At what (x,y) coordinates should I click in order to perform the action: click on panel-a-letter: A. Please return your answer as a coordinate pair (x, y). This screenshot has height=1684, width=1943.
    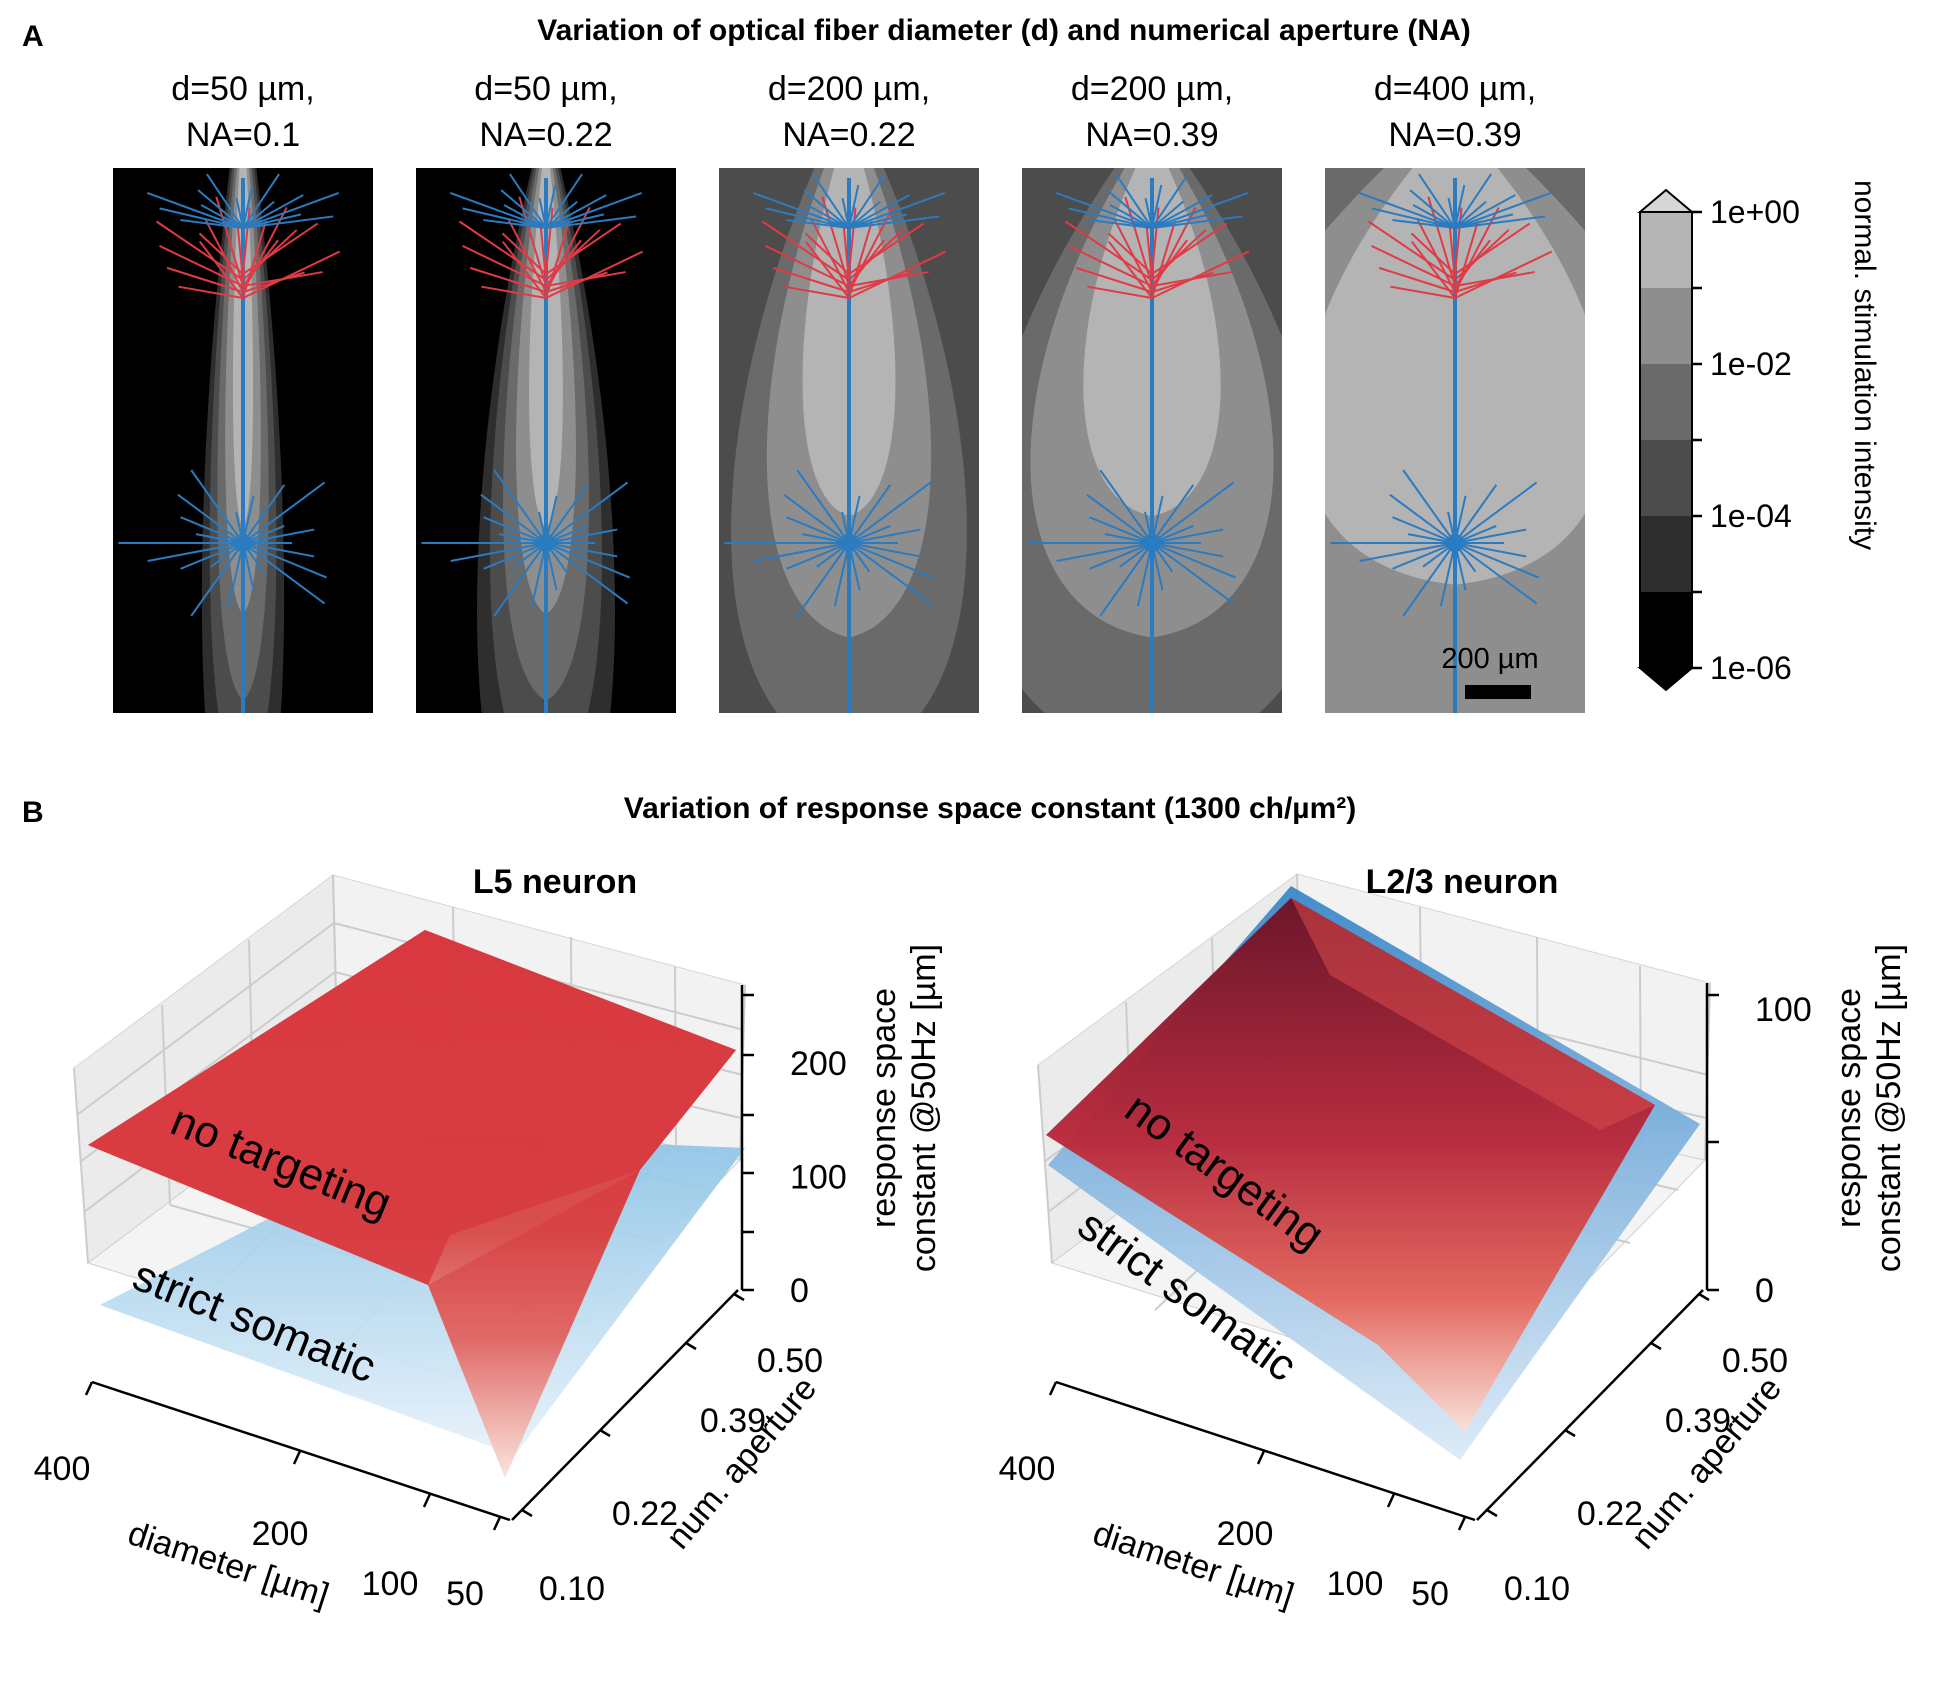
    Looking at the image, I should click on (33, 36).